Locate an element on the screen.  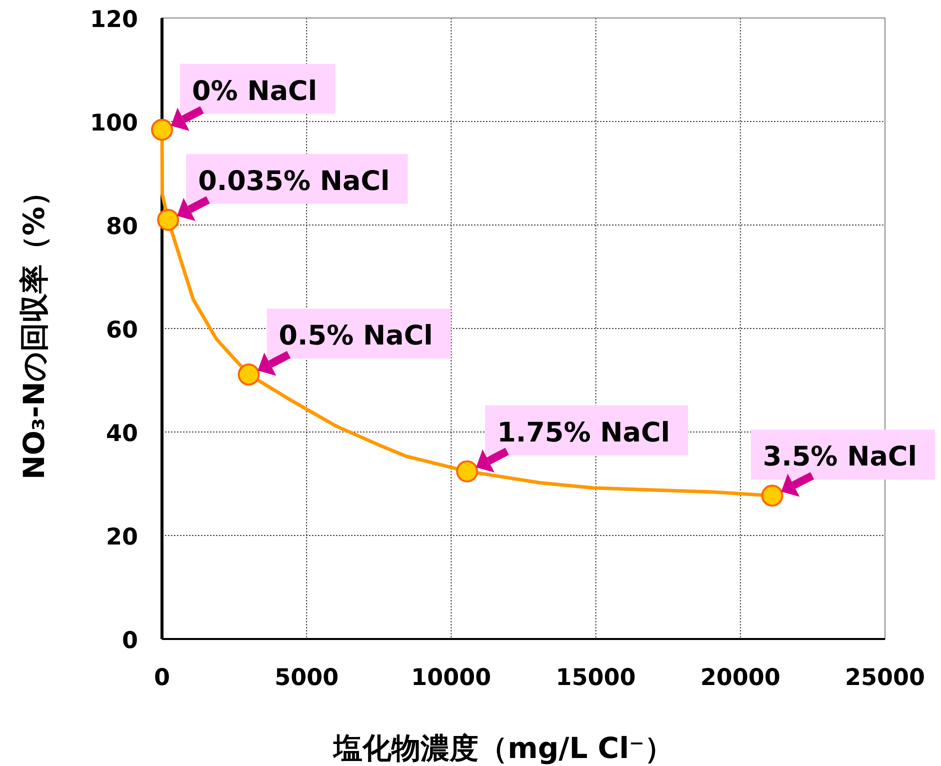
y-axis-title: NO₃-Nの回収率（%） is located at coordinates (34, 329).